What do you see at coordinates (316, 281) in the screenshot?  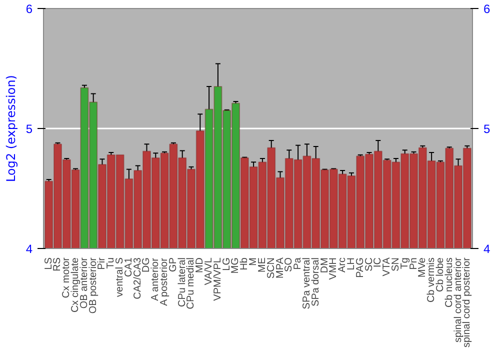 I see `x-tick-label: SPa dorsal` at bounding box center [316, 281].